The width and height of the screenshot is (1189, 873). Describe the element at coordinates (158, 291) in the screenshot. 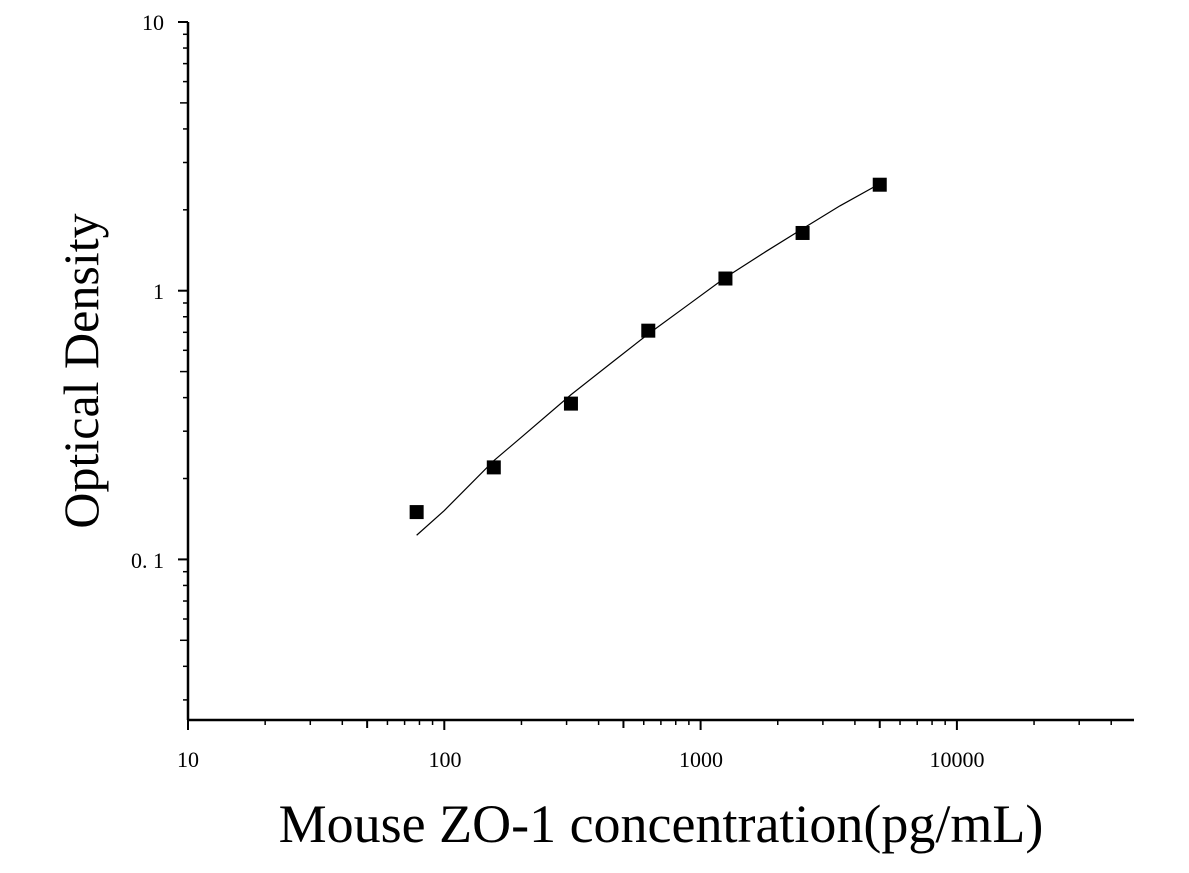

I see `y-tick-label-1: 1` at that location.